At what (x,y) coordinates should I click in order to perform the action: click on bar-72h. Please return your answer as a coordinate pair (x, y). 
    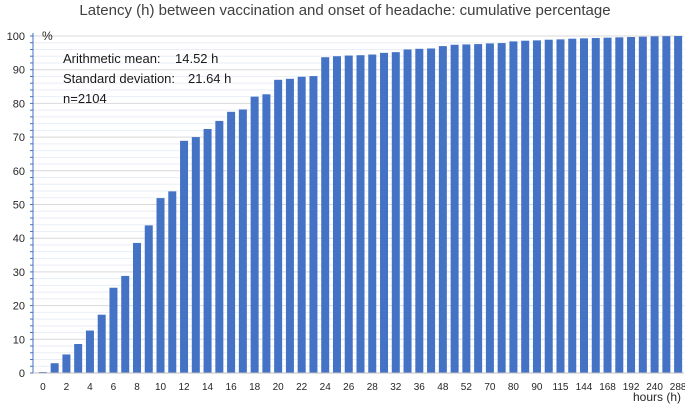
    Looking at the image, I should click on (501, 208).